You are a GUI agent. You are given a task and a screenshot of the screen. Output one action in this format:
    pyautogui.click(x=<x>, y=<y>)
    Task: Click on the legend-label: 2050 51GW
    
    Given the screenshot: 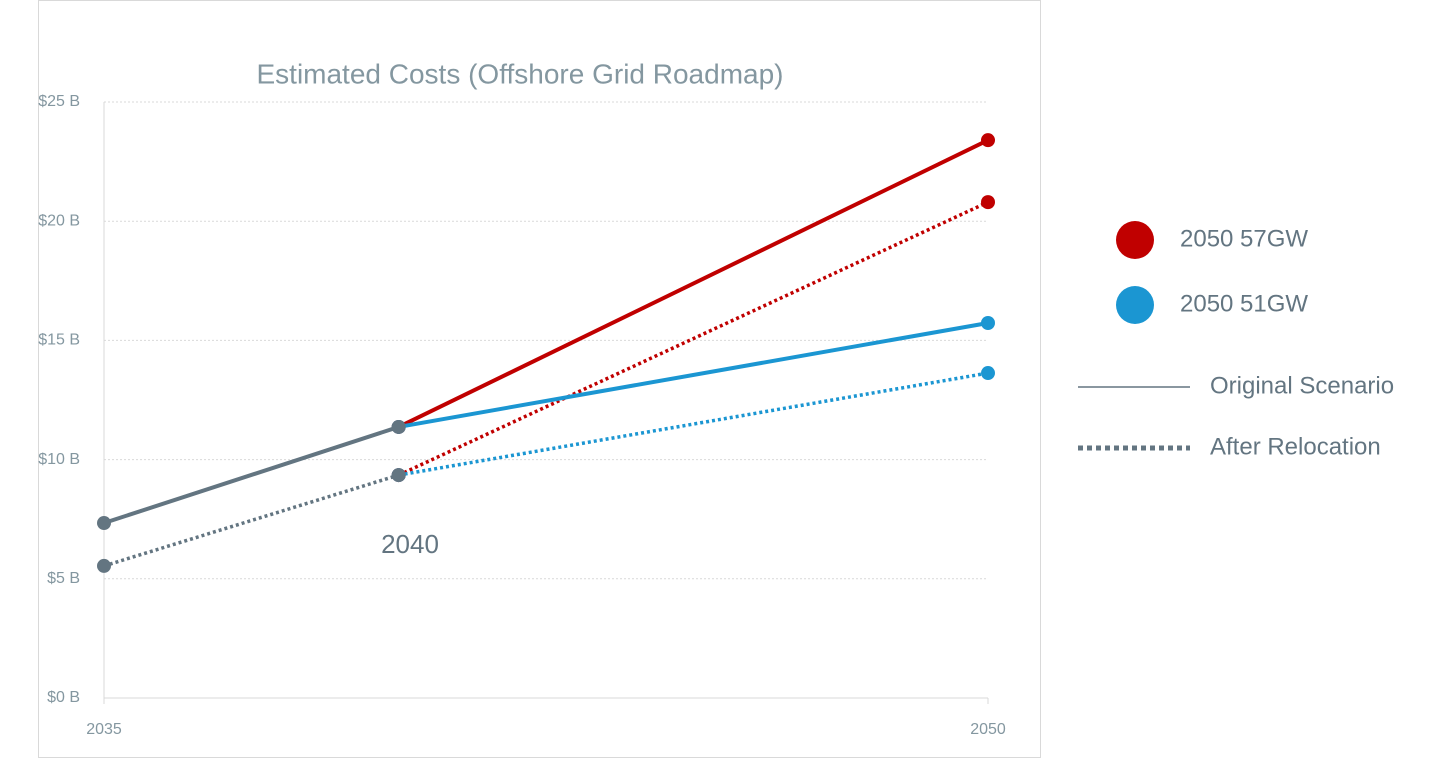 What is the action you would take?
    pyautogui.click(x=1244, y=303)
    